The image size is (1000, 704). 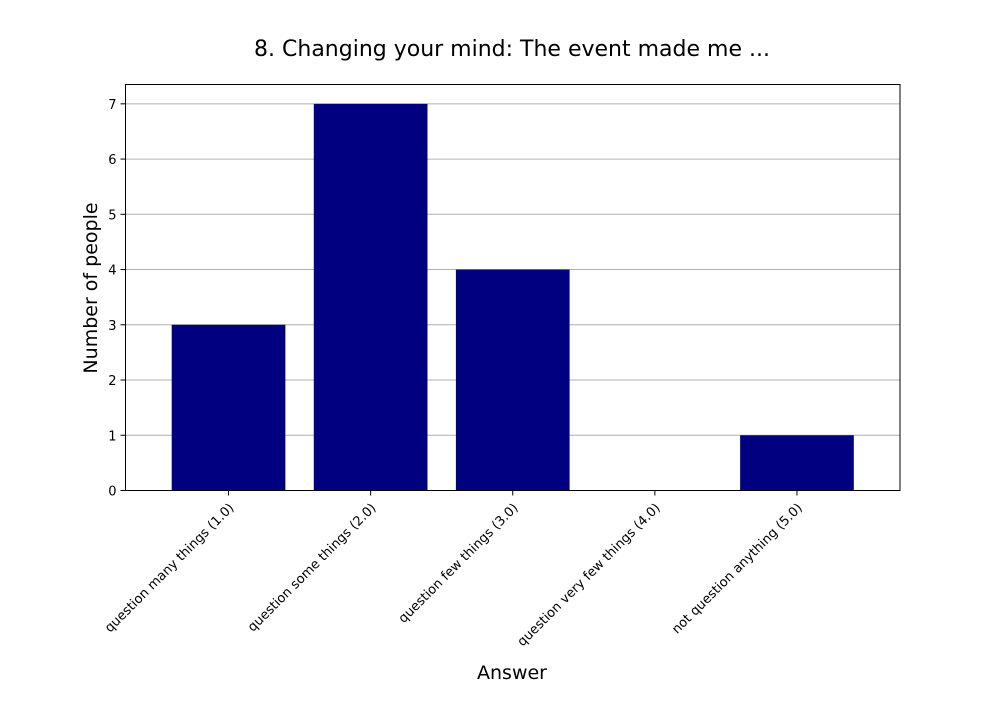 What do you see at coordinates (112, 215) in the screenshot?
I see `y-tick-label: 5` at bounding box center [112, 215].